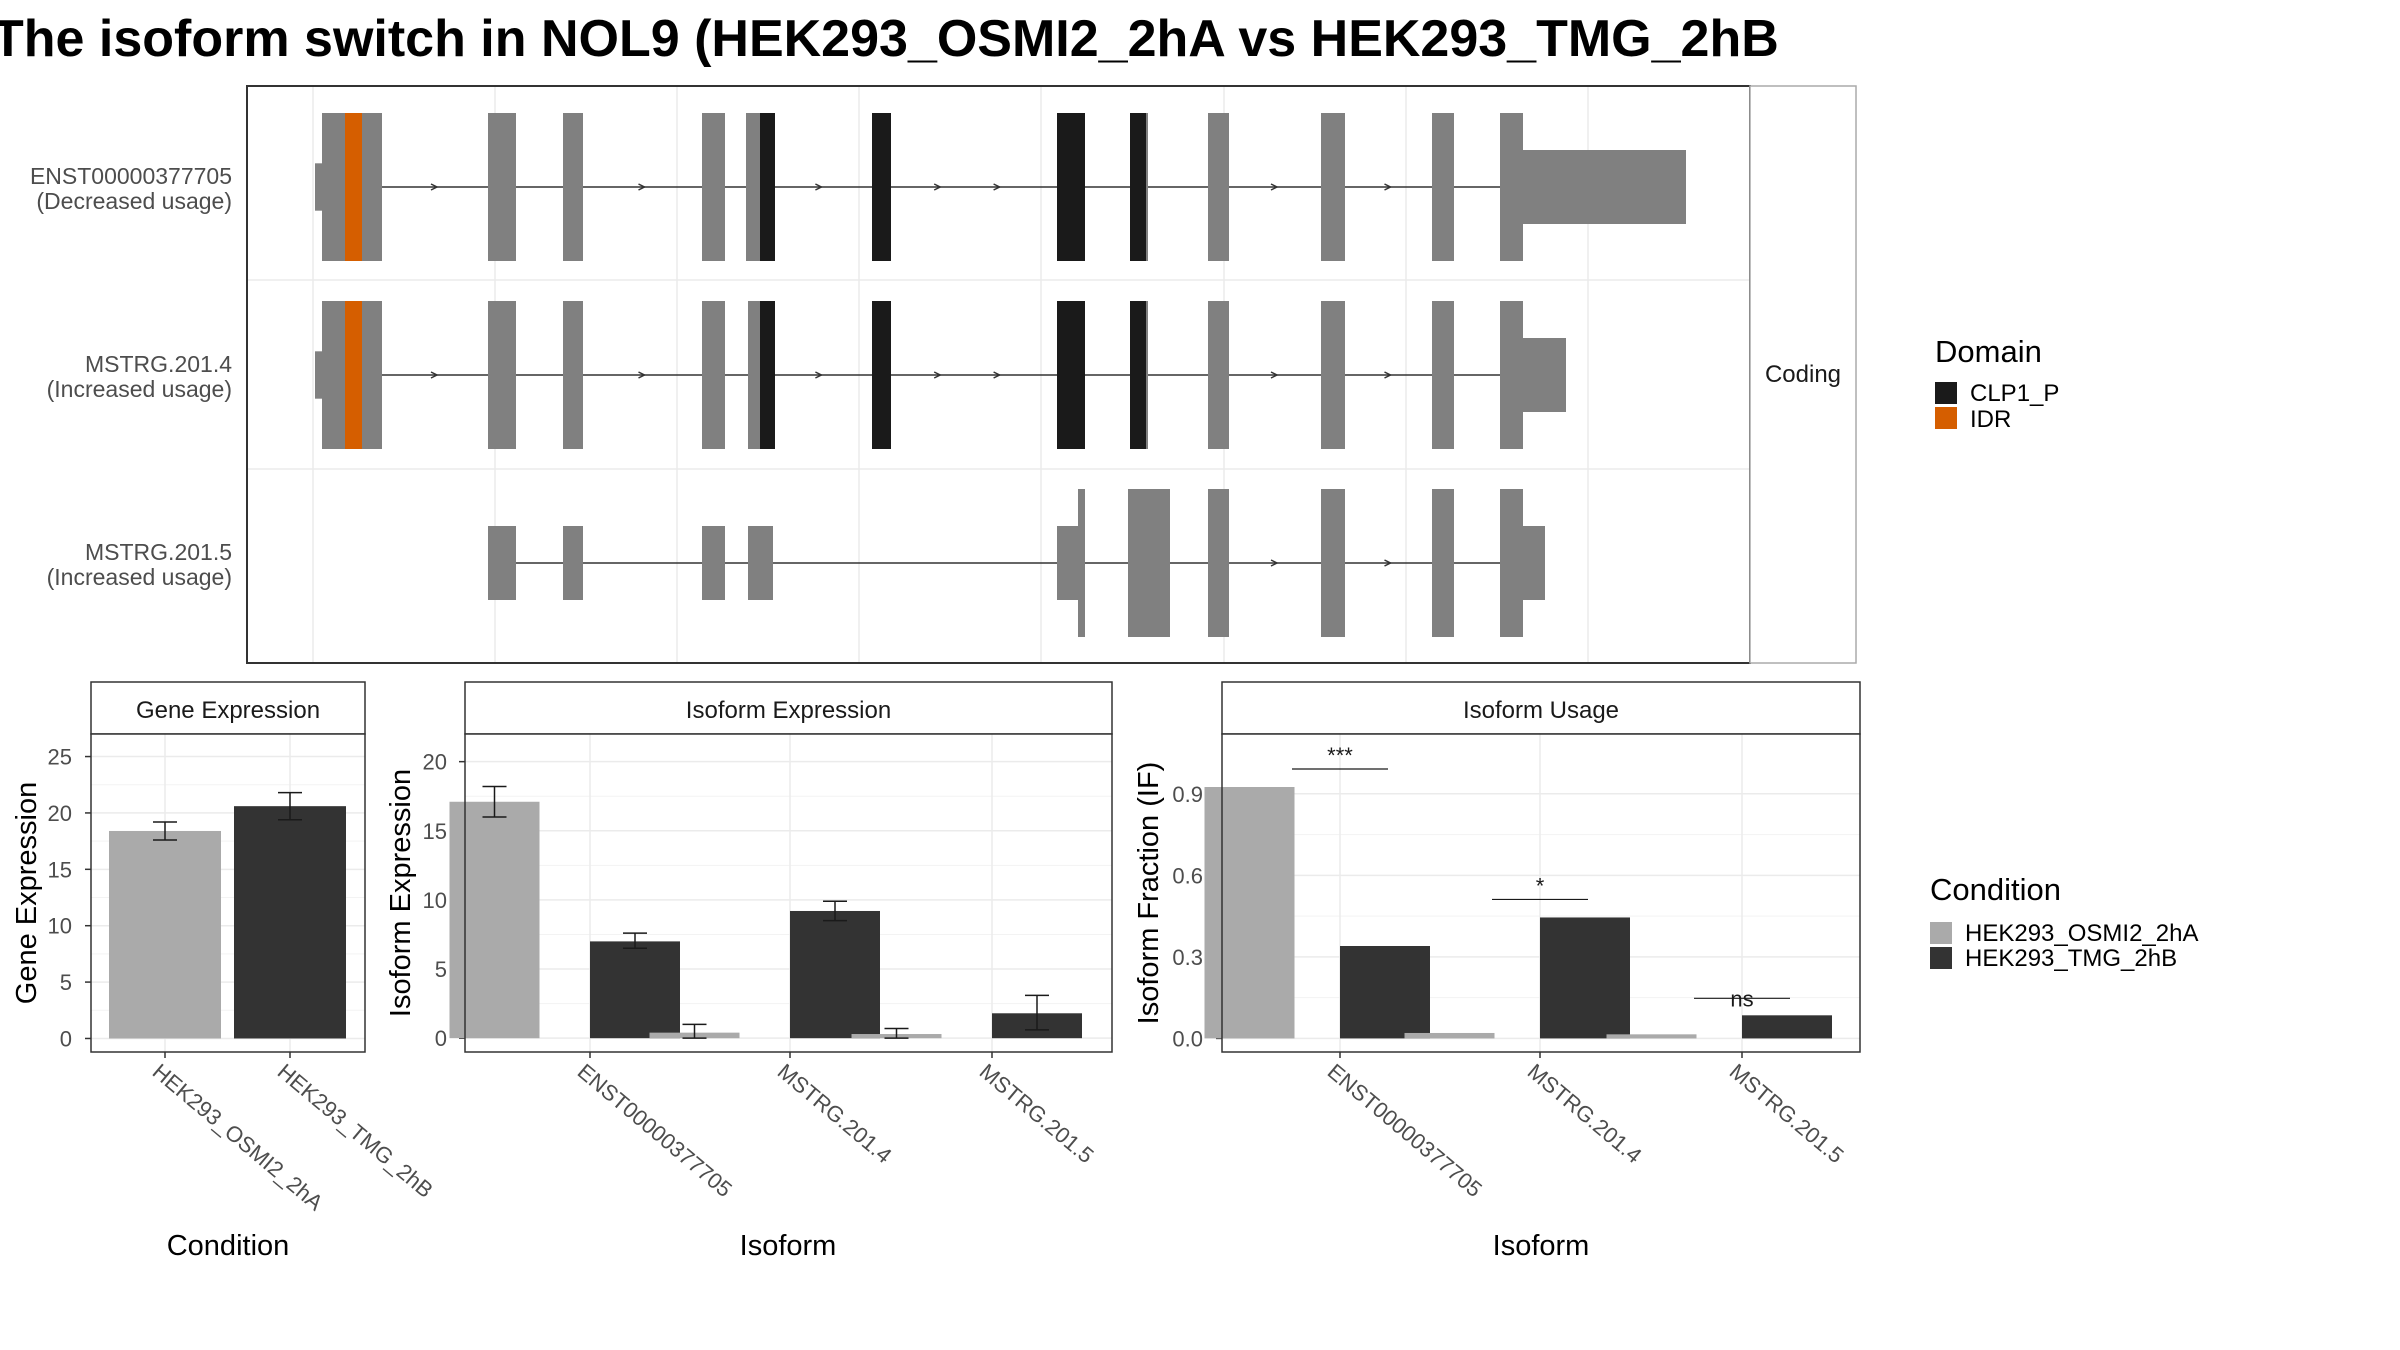 The width and height of the screenshot is (2400, 1350). Describe the element at coordinates (1149, 893) in the screenshot. I see `y-axis-title: Isoform Fraction (IF)` at that location.